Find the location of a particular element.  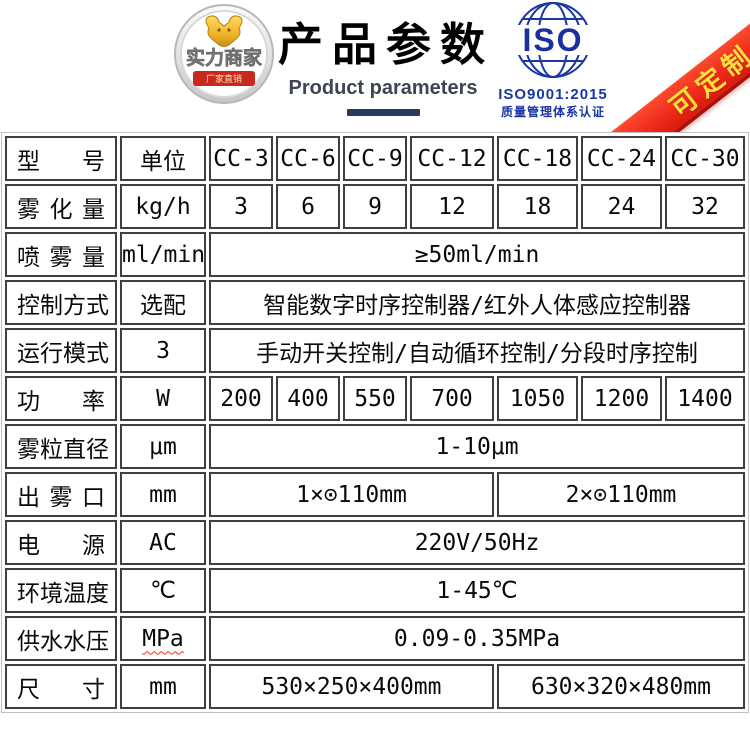

row-unit: ℃ is located at coordinates (163, 590).